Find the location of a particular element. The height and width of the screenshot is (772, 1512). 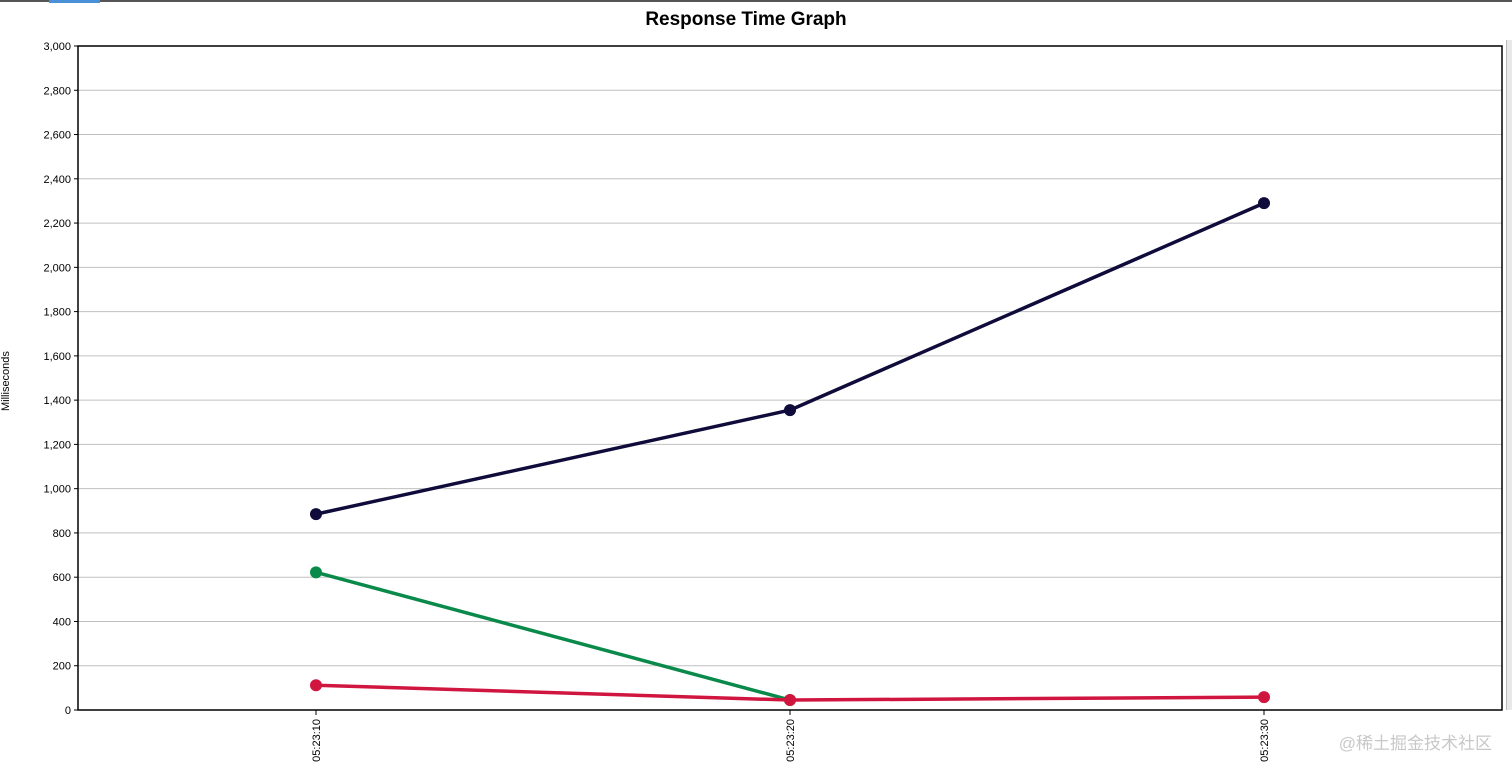

y-tick-label: 1,600 is located at coordinates (57, 357).